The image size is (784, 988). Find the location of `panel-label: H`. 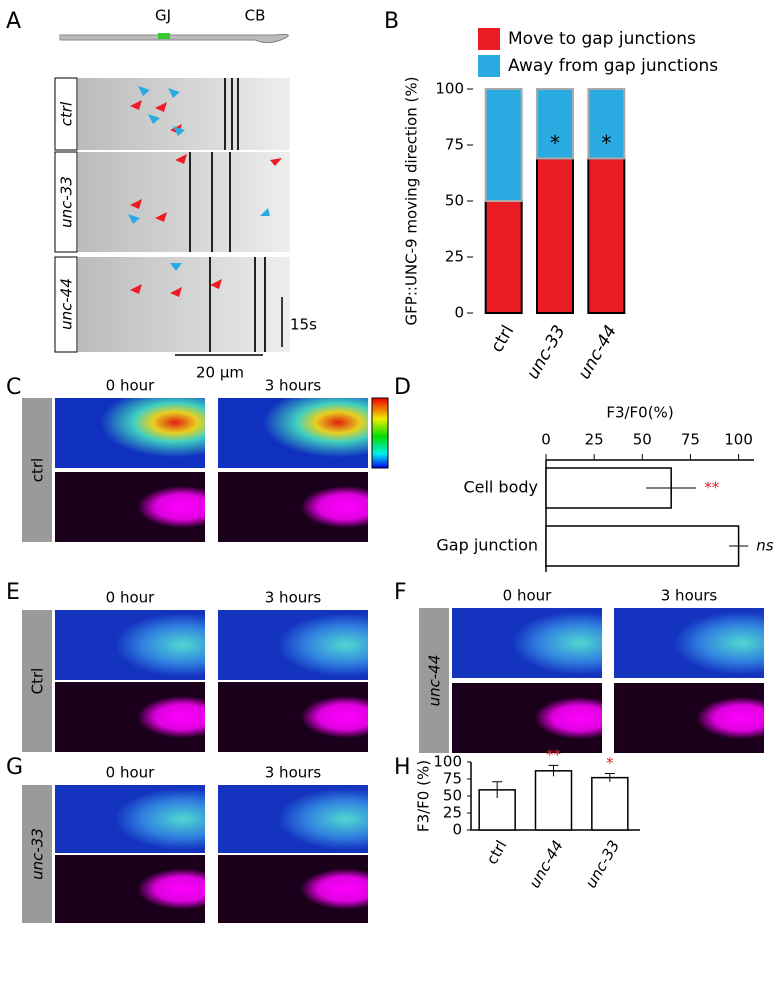

panel-label: H is located at coordinates (402, 767).